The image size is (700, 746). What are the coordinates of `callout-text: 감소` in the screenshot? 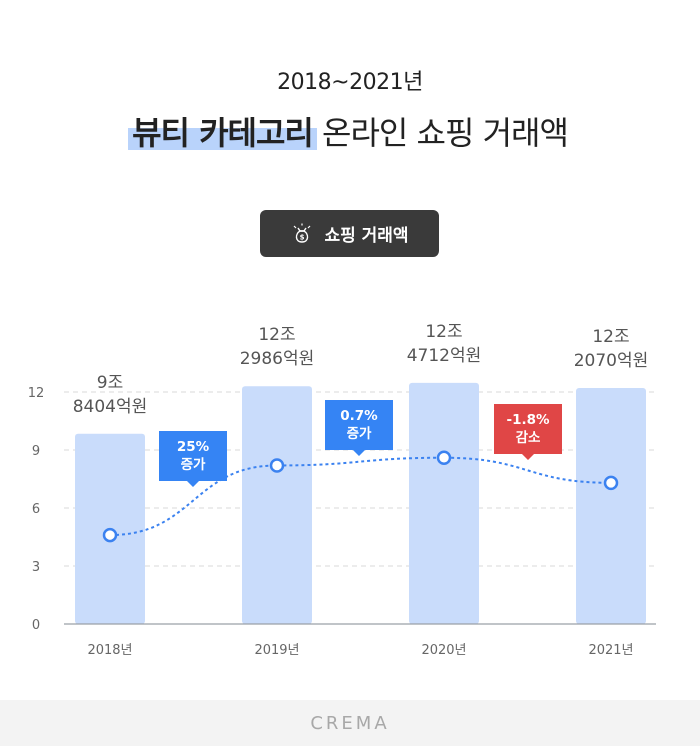 It's located at (528, 437).